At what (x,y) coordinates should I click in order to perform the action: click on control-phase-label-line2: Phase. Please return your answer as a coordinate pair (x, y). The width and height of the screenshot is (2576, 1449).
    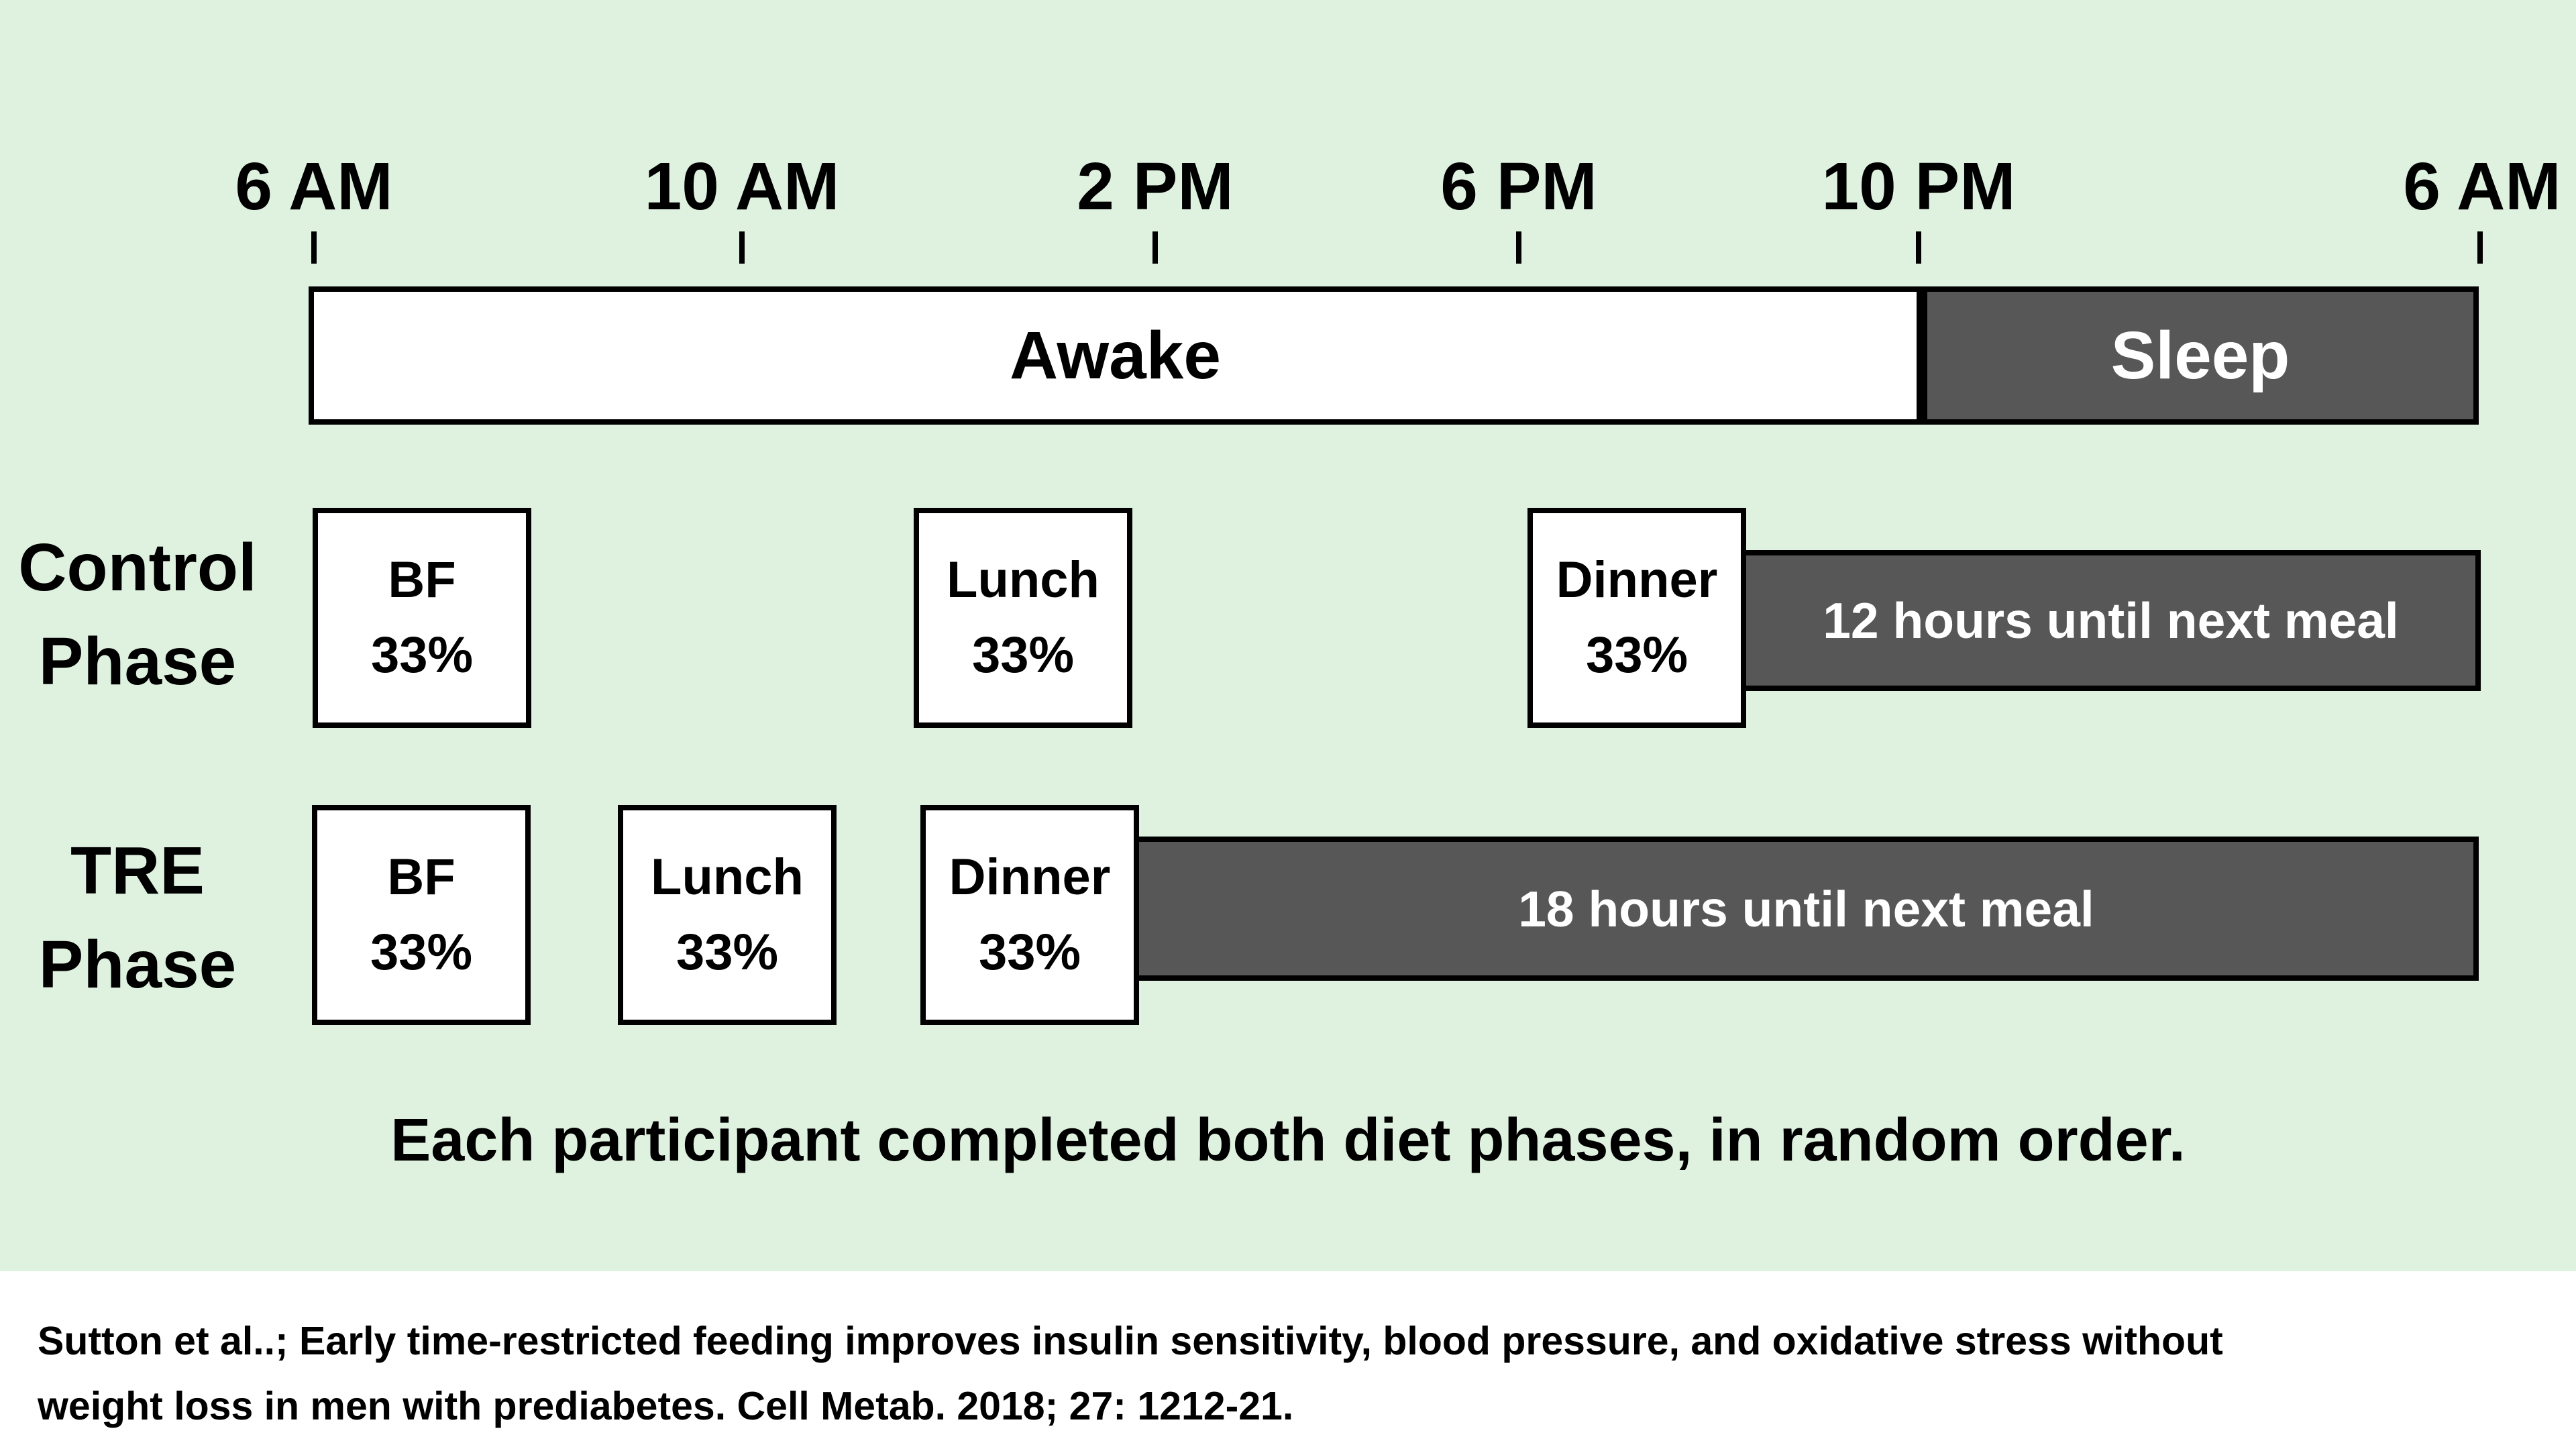
    Looking at the image, I should click on (137, 661).